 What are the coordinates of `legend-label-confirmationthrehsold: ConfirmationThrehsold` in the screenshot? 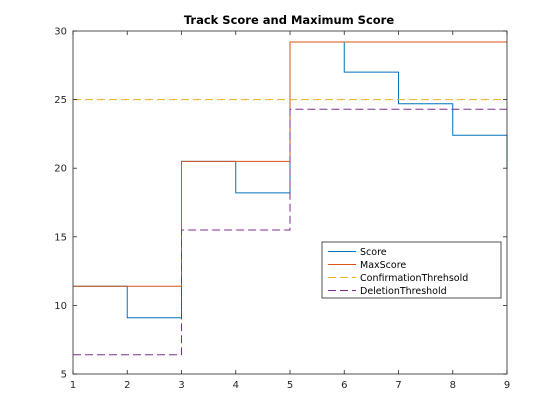 It's located at (414, 278).